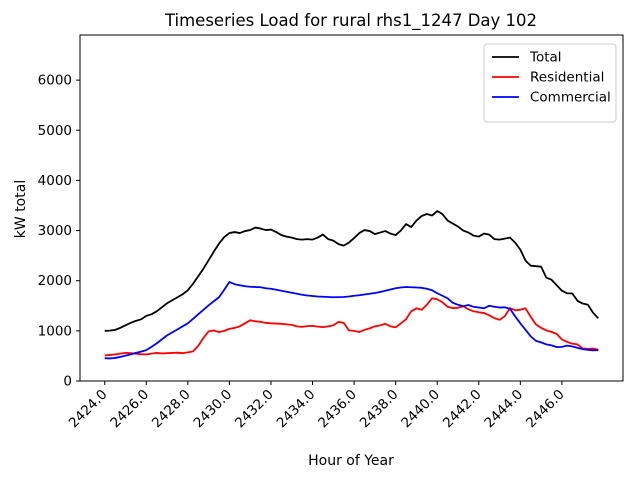 The width and height of the screenshot is (640, 480). What do you see at coordinates (21, 209) in the screenshot?
I see `y-axis-label: kW total` at bounding box center [21, 209].